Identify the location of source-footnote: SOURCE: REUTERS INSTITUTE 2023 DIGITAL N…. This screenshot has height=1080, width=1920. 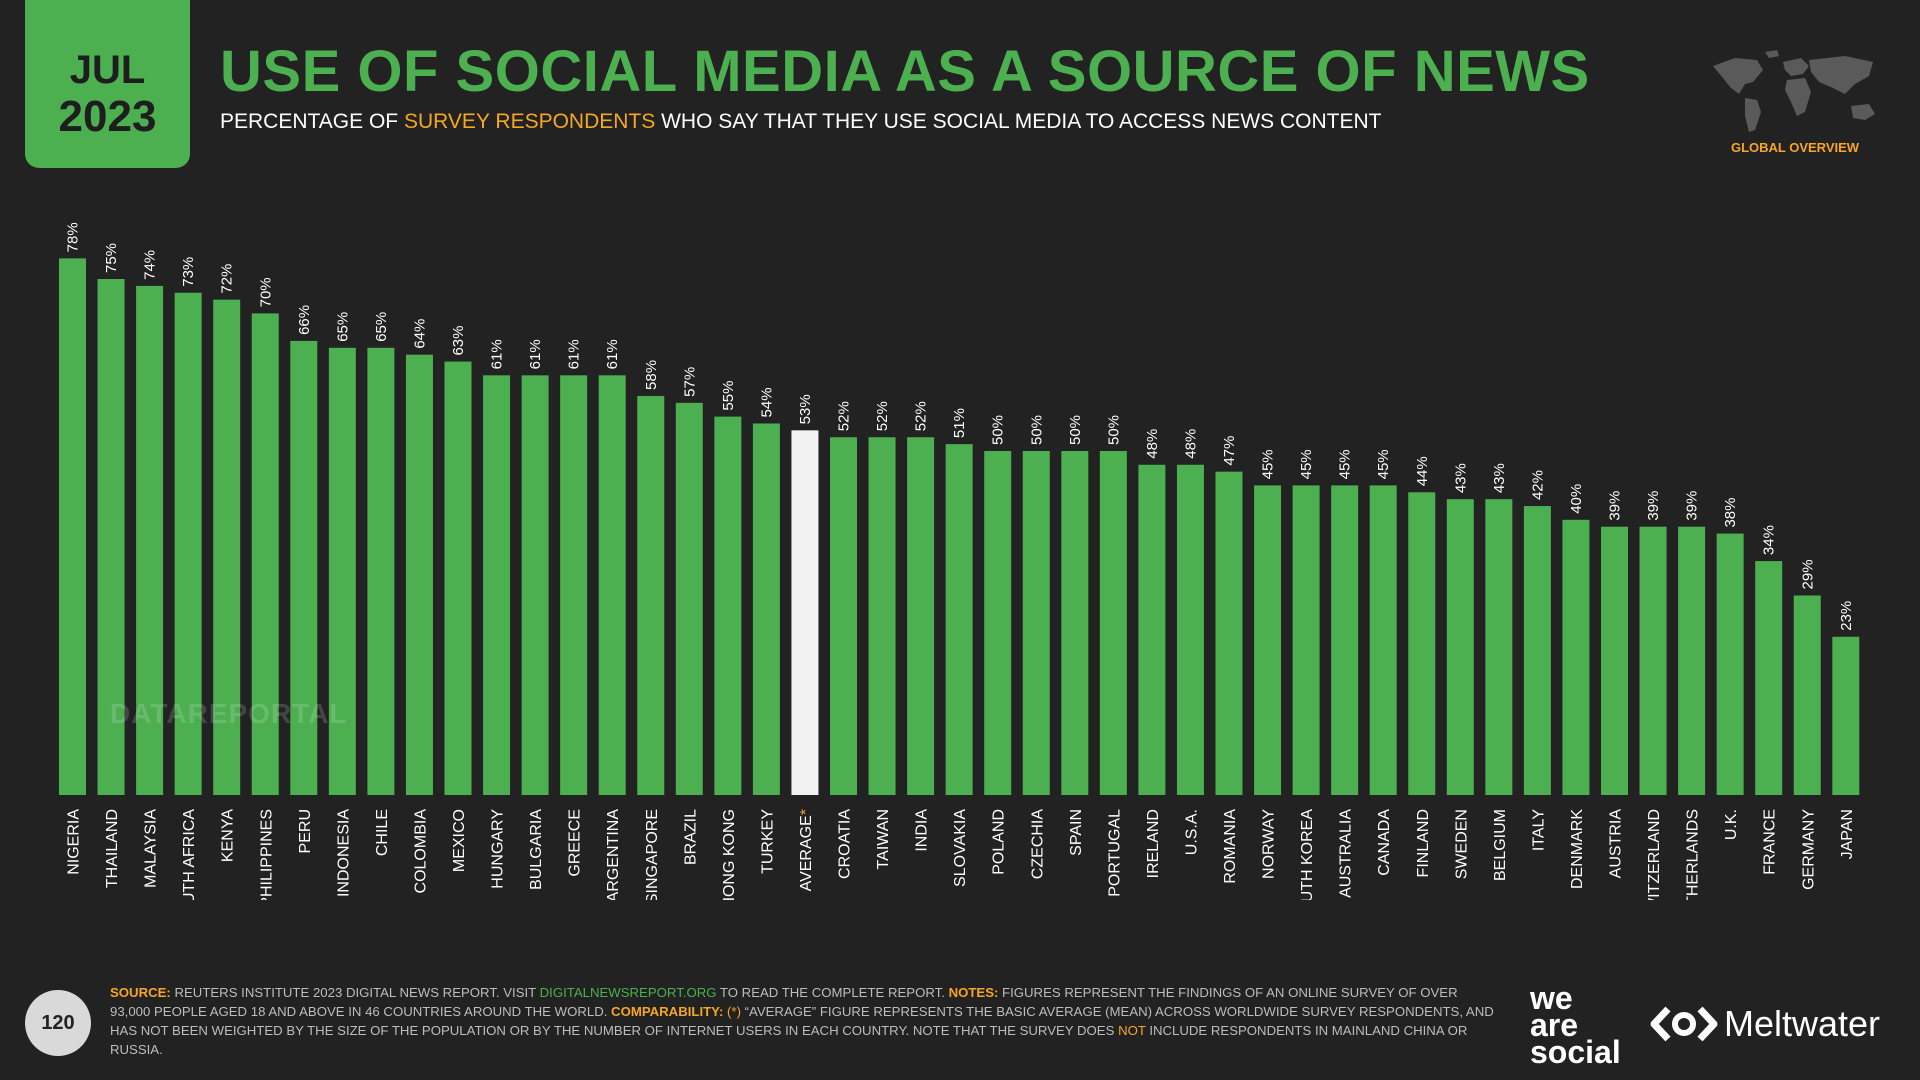
(805, 1021).